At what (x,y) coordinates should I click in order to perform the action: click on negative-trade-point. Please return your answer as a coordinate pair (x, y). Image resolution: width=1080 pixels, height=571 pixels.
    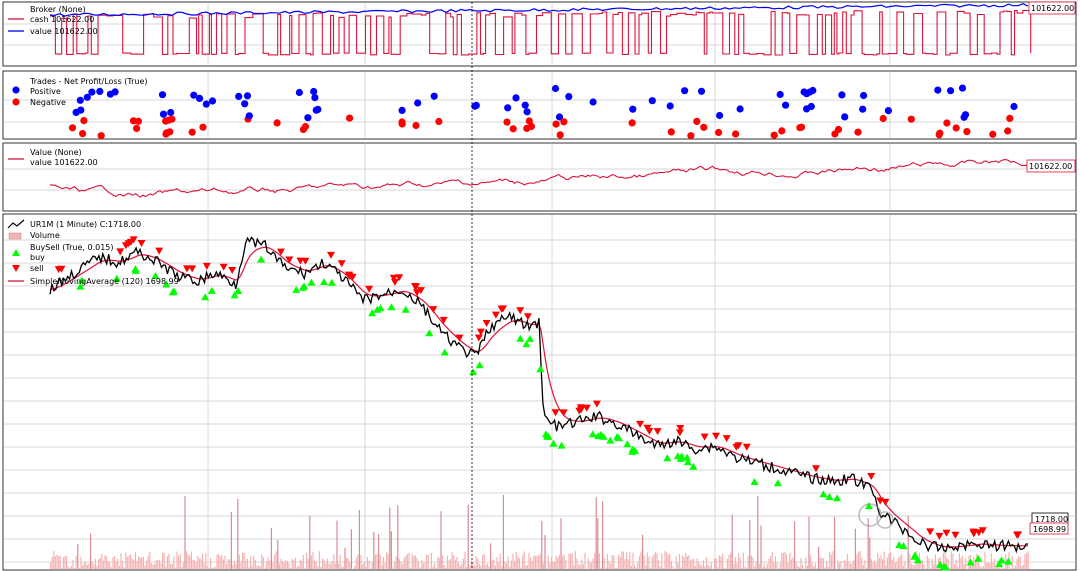
    Looking at the image, I should click on (277, 123).